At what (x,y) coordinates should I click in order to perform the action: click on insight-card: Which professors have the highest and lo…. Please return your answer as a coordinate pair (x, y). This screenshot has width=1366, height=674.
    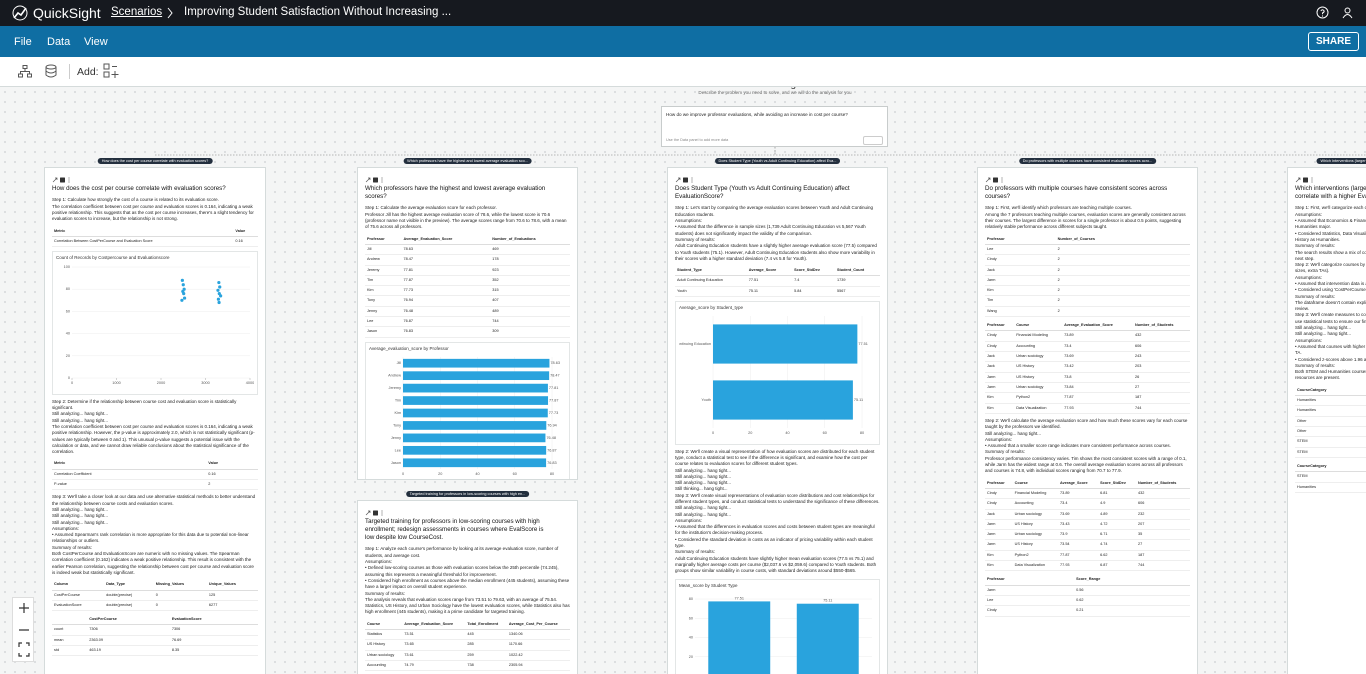
    Looking at the image, I should click on (467, 323).